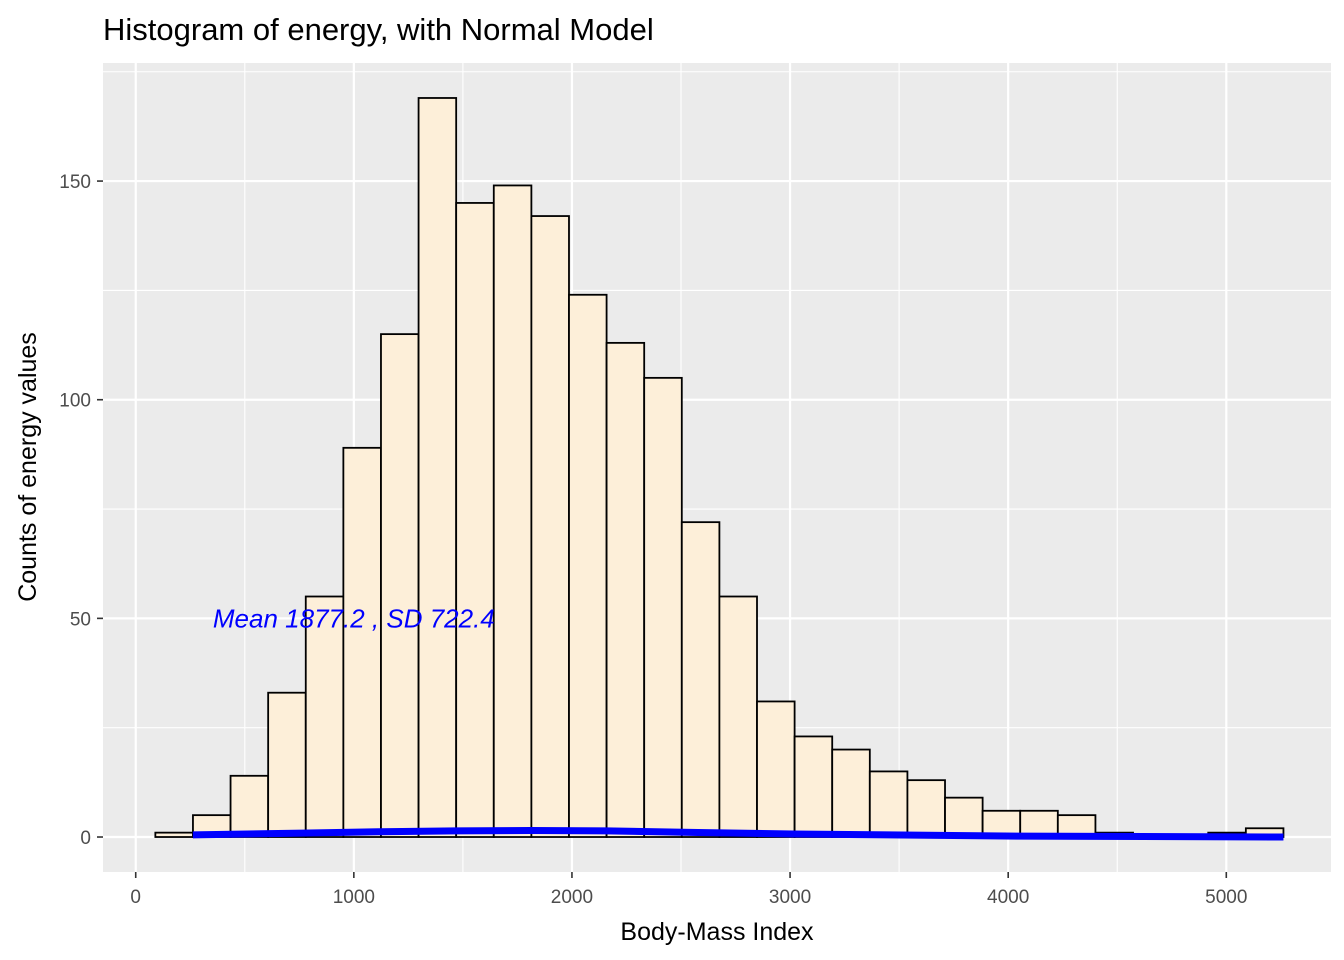  I want to click on normal-model-annotation: Mean 1877.2 , SD 722.4, so click(354, 618).